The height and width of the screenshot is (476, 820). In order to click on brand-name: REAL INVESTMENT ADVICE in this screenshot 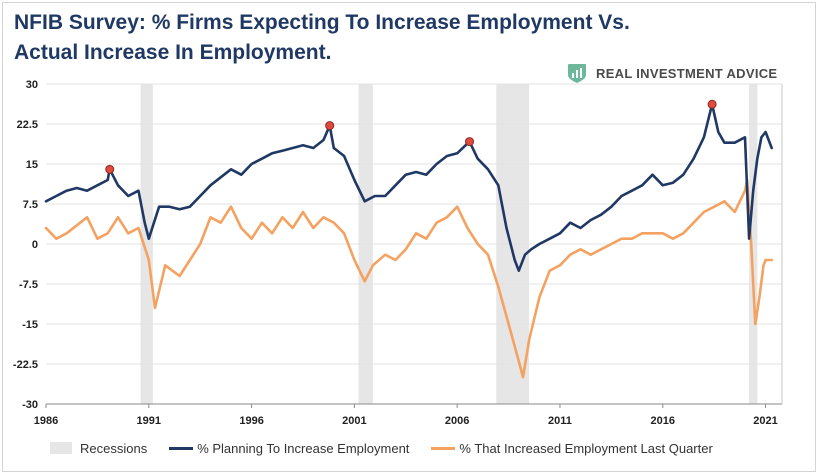, I will do `click(687, 73)`.